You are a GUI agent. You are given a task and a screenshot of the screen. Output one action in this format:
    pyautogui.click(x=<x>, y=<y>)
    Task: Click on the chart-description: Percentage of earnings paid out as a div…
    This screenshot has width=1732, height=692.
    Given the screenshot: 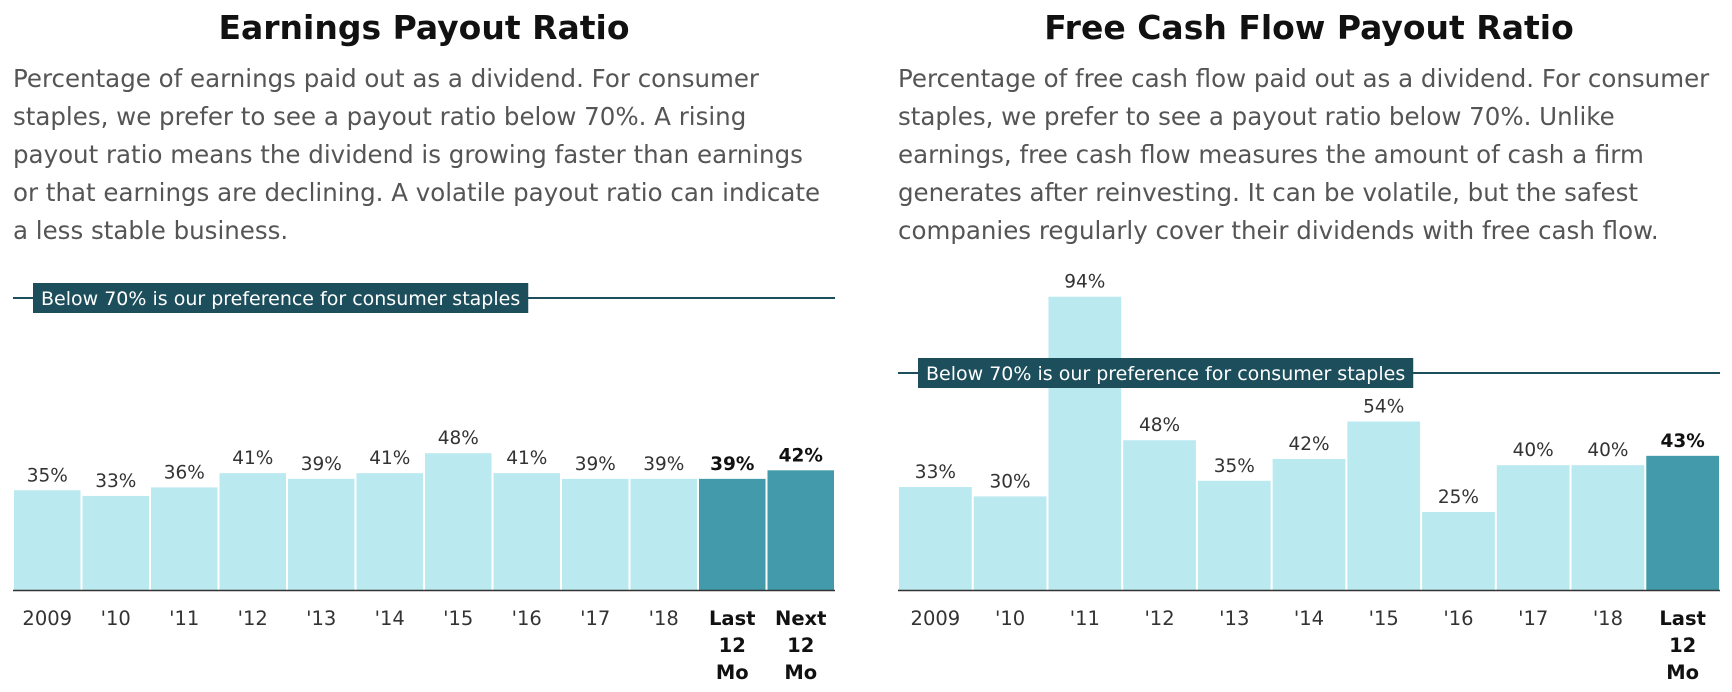 What is the action you would take?
    pyautogui.click(x=417, y=154)
    